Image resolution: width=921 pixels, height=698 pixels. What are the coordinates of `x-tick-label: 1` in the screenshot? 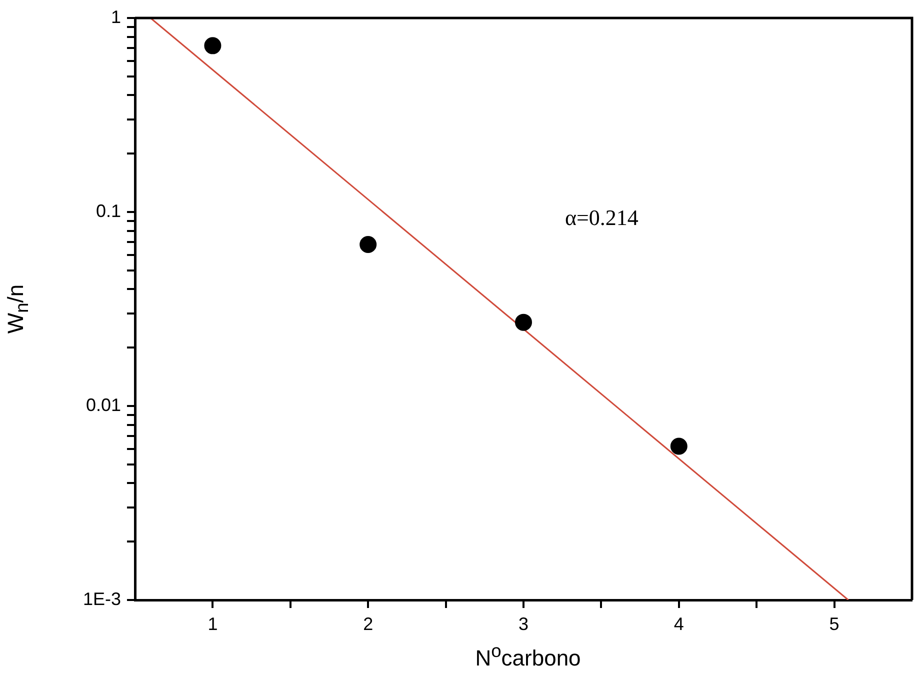 It's located at (213, 624).